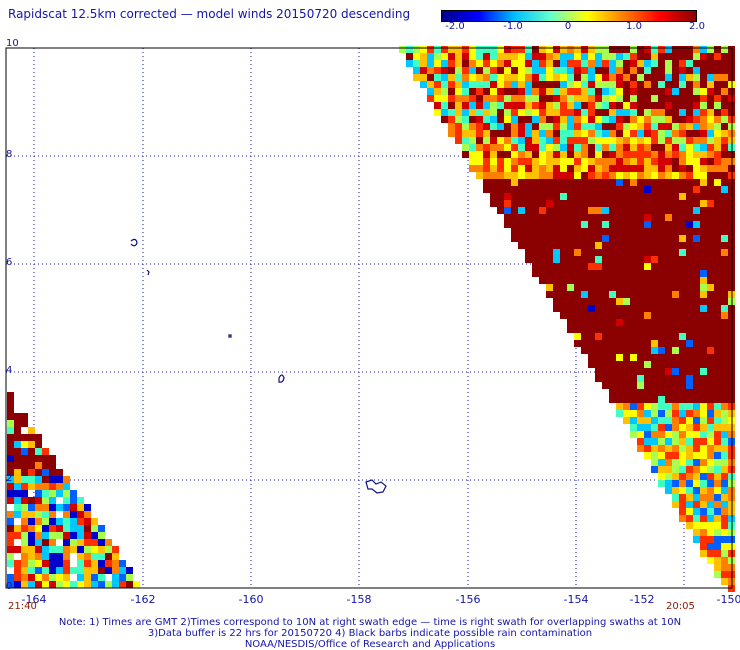  What do you see at coordinates (34, 599) in the screenshot?
I see `x-tick-164: -164` at bounding box center [34, 599].